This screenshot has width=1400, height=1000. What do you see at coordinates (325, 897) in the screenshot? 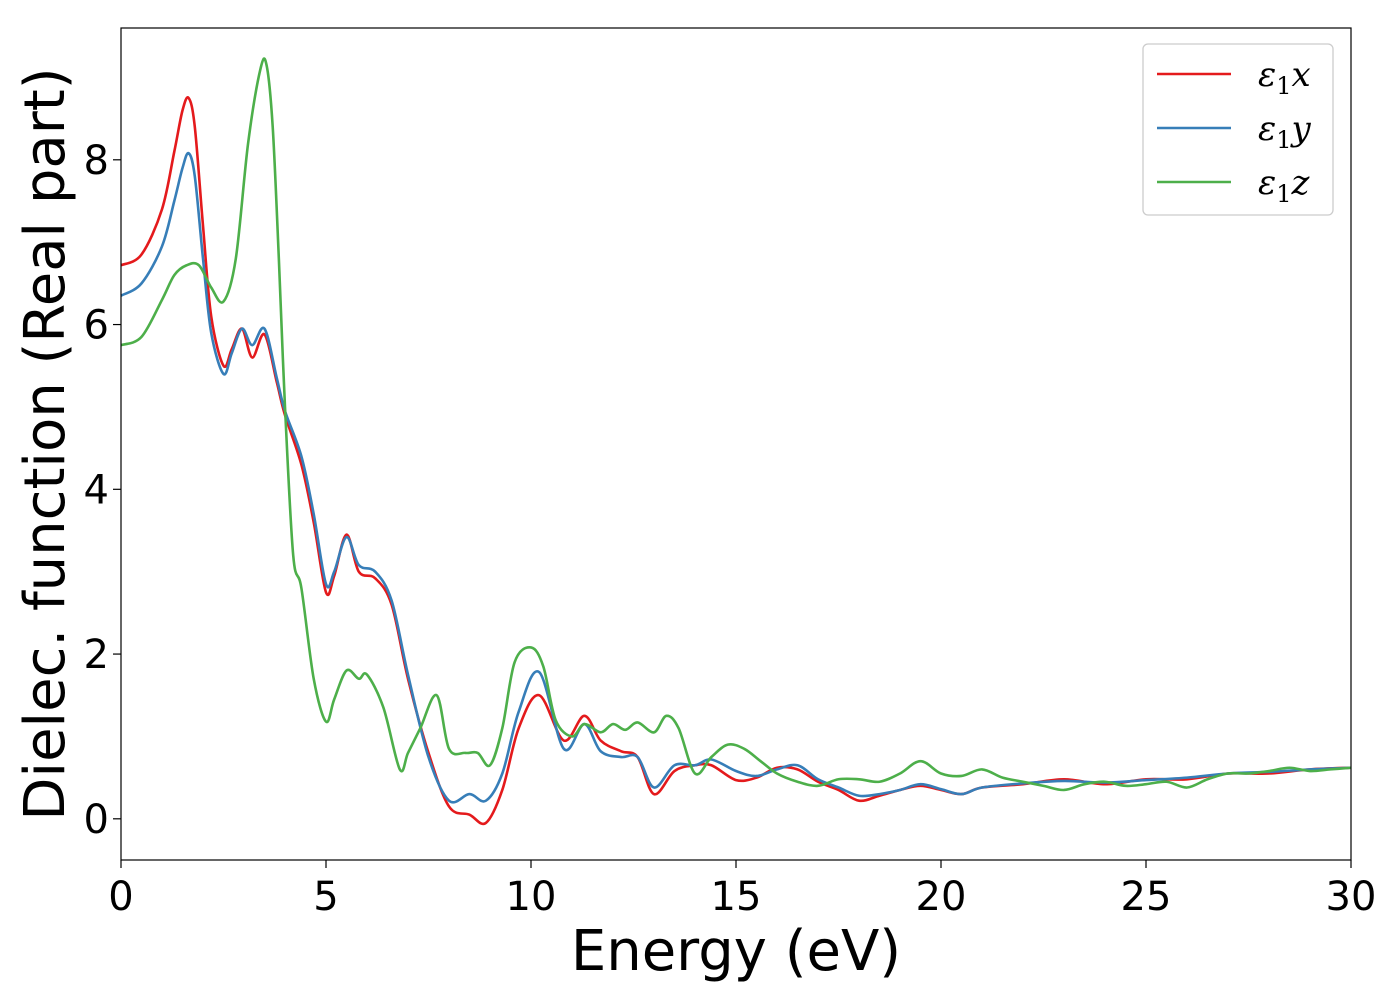
I see `x-tick-label: 5` at bounding box center [325, 897].